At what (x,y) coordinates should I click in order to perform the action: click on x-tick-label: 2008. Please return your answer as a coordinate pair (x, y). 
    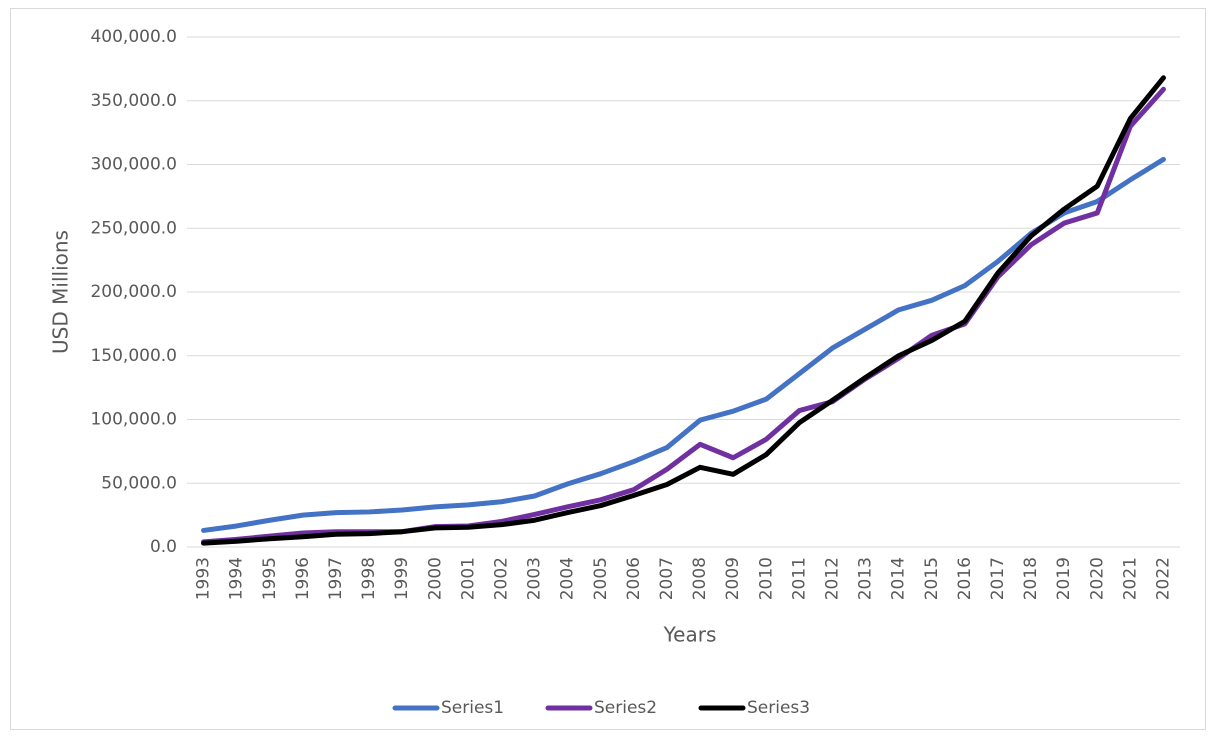
    Looking at the image, I should click on (700, 578).